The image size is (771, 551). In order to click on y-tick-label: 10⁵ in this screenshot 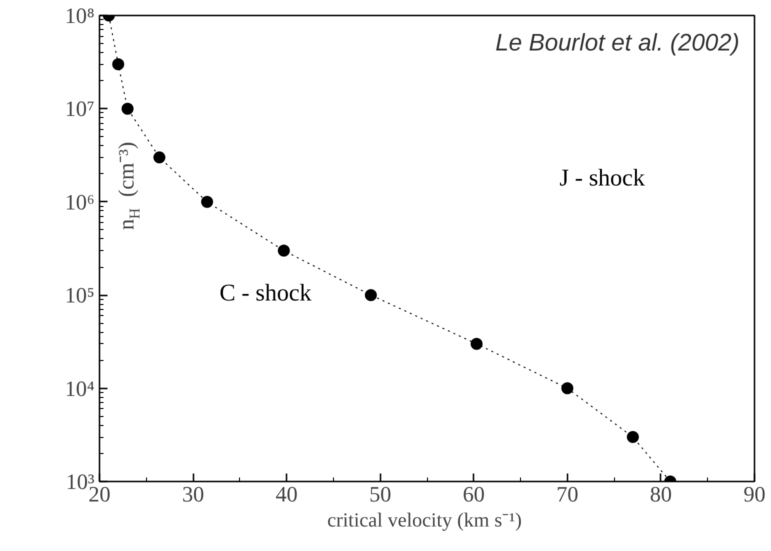, I will do `click(79, 295)`.